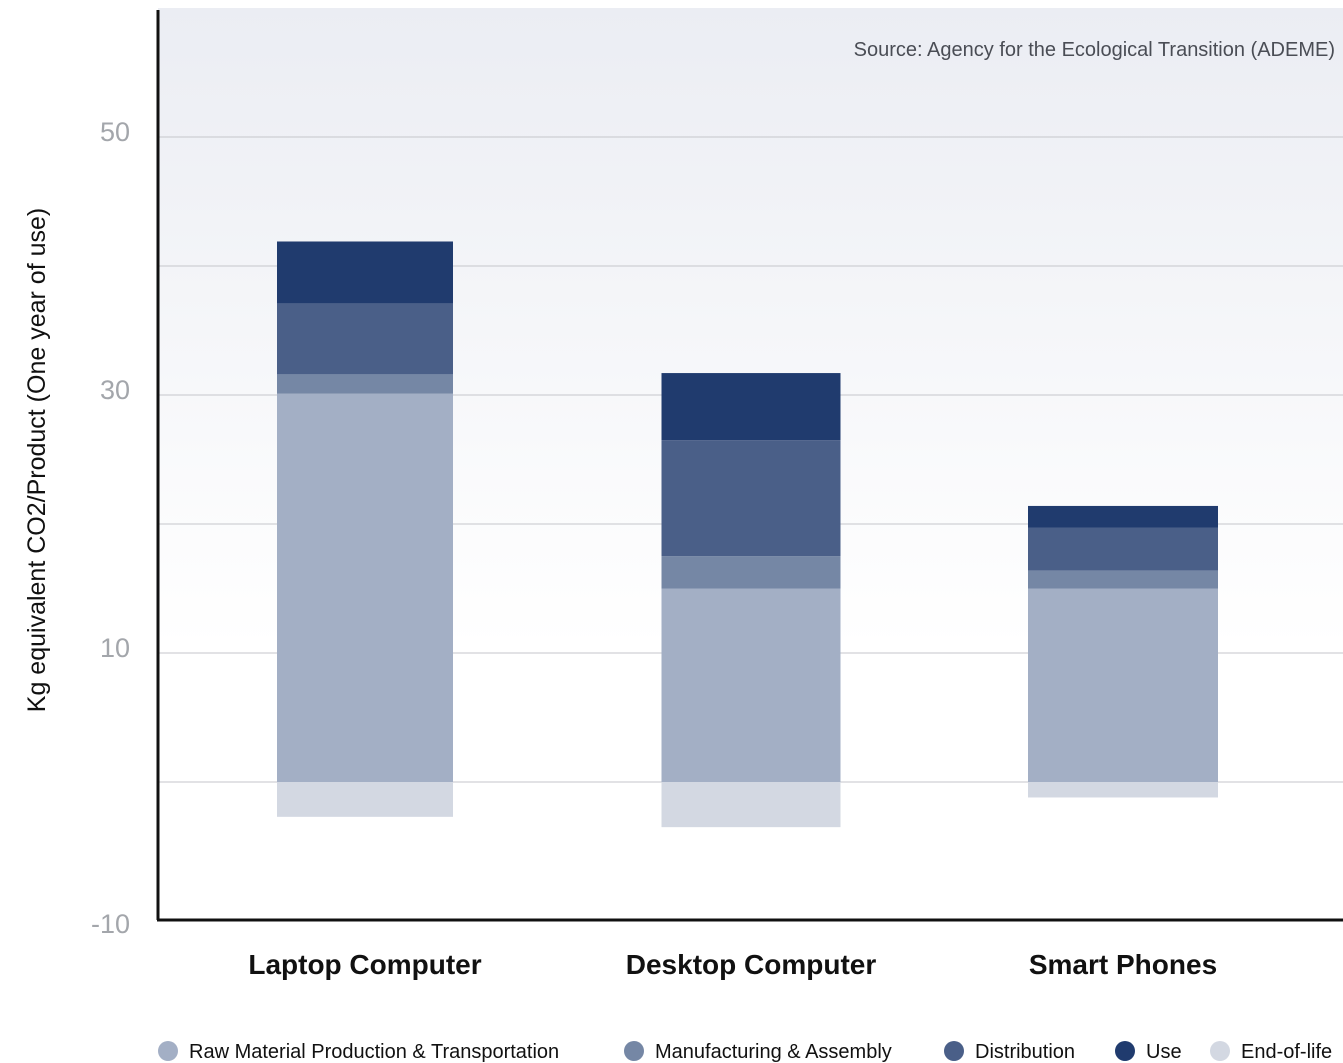 The image size is (1343, 1063). I want to click on legend-label: Manufacturing & Assembly, so click(773, 1052).